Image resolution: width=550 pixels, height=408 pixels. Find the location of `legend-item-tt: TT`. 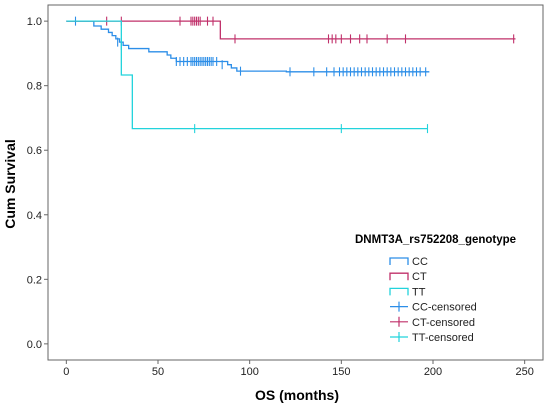

legend-item-tt: TT is located at coordinates (407, 292).